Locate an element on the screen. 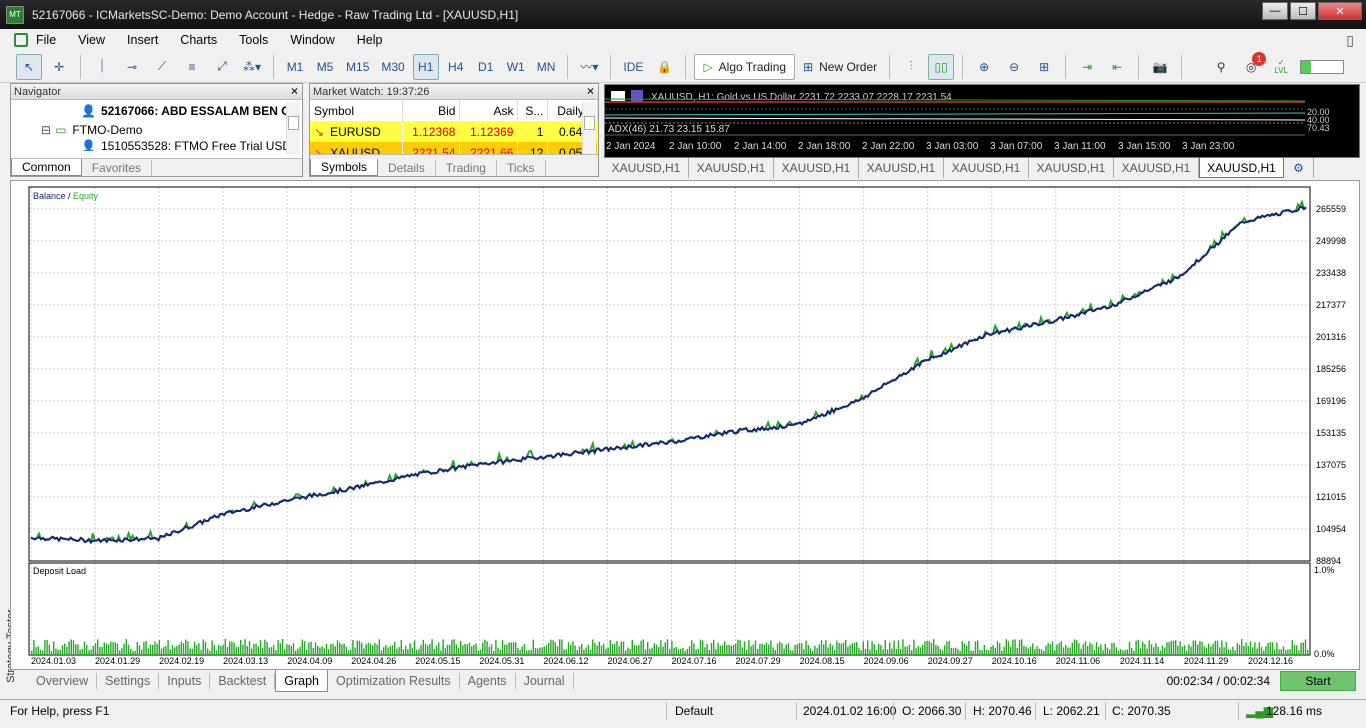 The height and width of the screenshot is (728, 1366). tab-inputs: Inputs is located at coordinates (185, 681).